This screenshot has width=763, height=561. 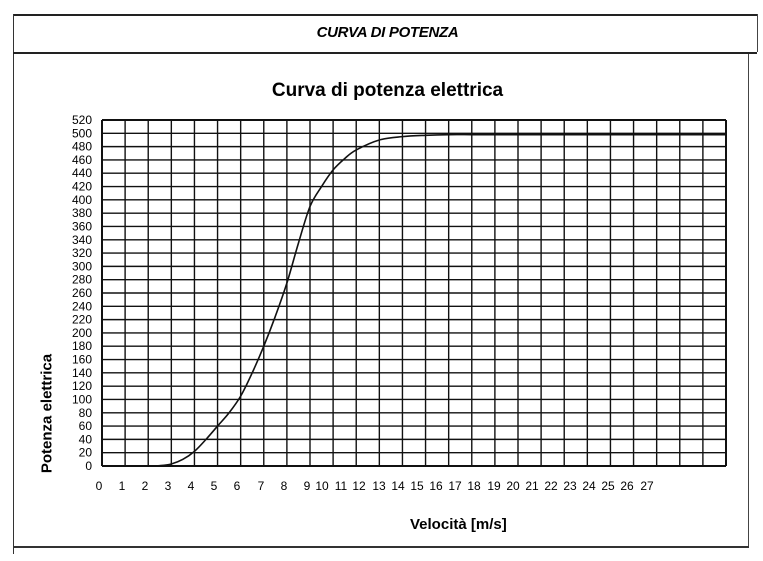 I want to click on x-tick-label: 15, so click(x=417, y=486).